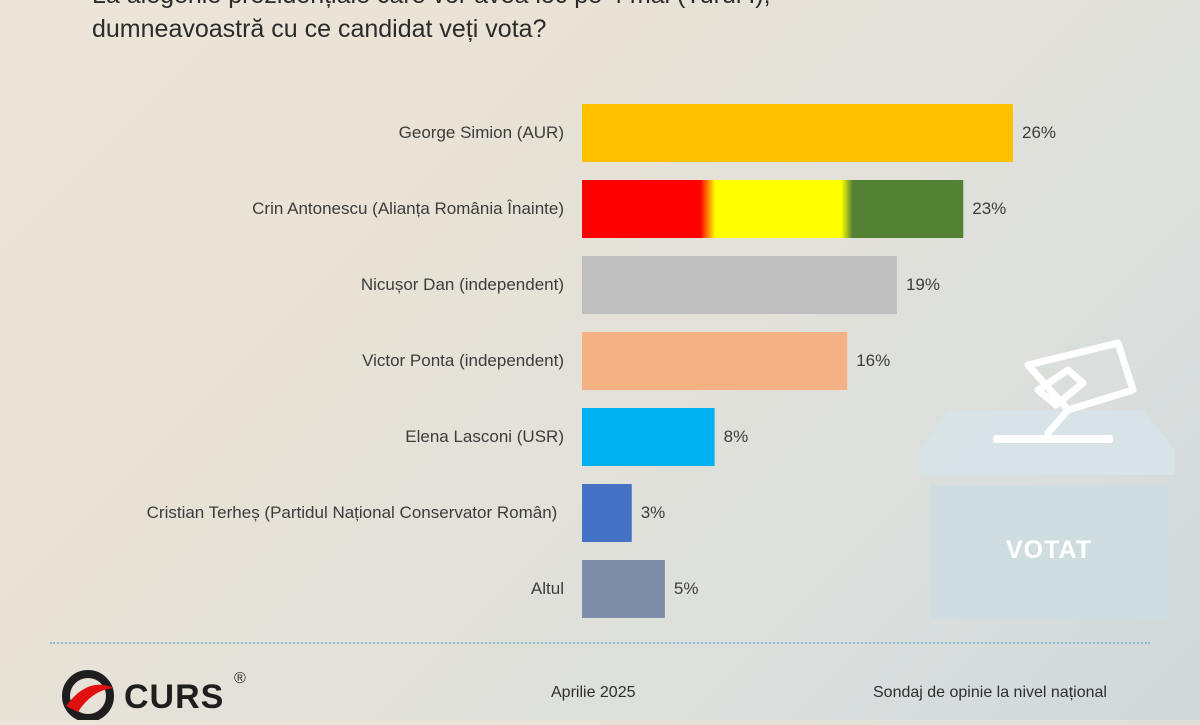 The width and height of the screenshot is (1200, 725). What do you see at coordinates (408, 208) in the screenshot?
I see `category-label: Crin Antonescu (Alianța România Înainte)` at bounding box center [408, 208].